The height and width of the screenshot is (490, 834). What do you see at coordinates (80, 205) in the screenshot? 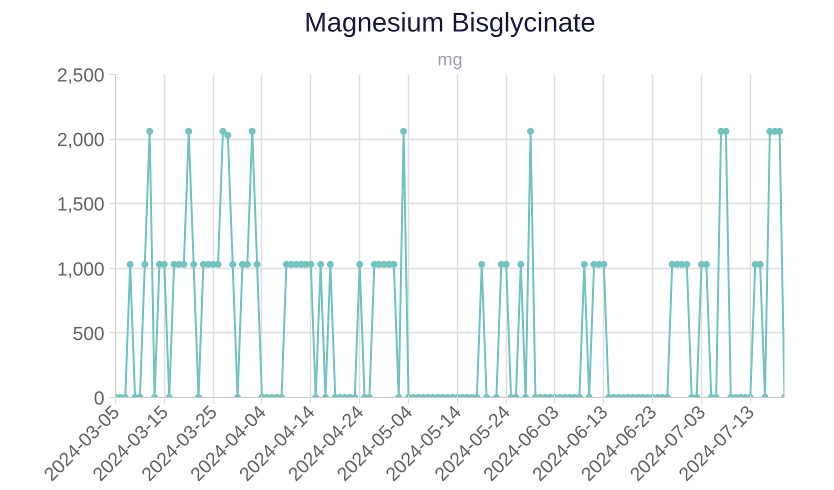
I see `y-tick-label: 1,500` at bounding box center [80, 205].